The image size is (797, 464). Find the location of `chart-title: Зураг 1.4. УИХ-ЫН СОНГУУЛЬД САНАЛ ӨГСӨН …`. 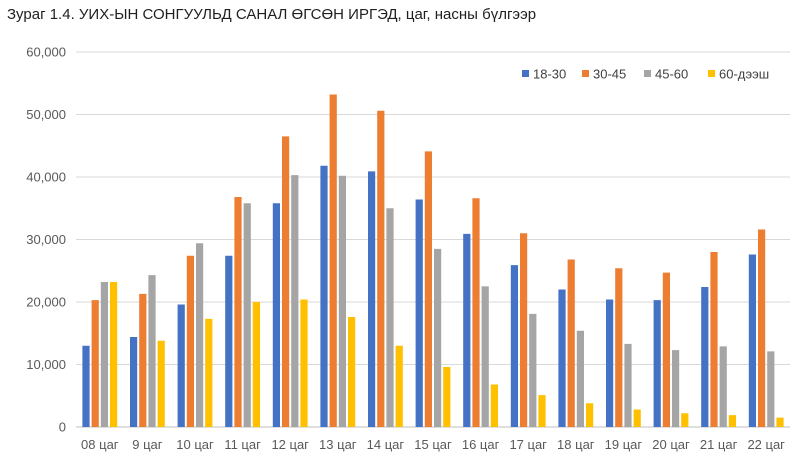

chart-title: Зураг 1.4. УИХ-ЫН СОНГУУЛЬД САНАЛ ӨГСӨН … is located at coordinates (272, 14).